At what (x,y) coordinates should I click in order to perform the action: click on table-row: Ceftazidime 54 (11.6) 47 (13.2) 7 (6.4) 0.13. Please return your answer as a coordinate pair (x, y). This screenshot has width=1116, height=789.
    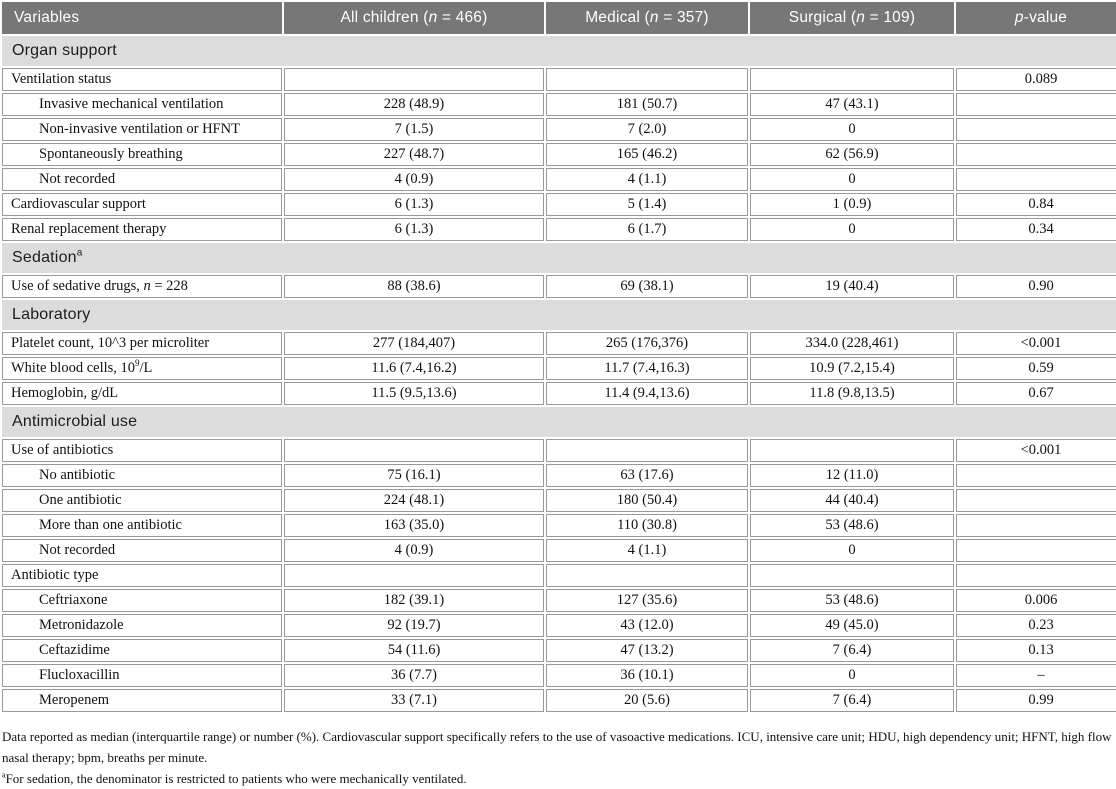
    Looking at the image, I should click on (559, 650).